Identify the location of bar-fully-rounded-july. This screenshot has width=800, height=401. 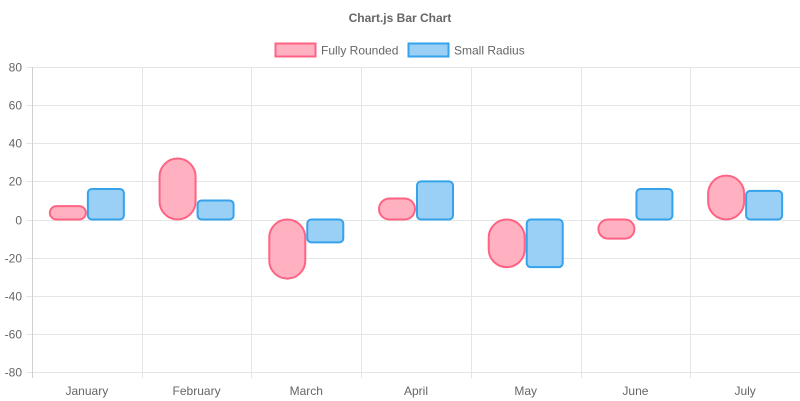
(726, 197).